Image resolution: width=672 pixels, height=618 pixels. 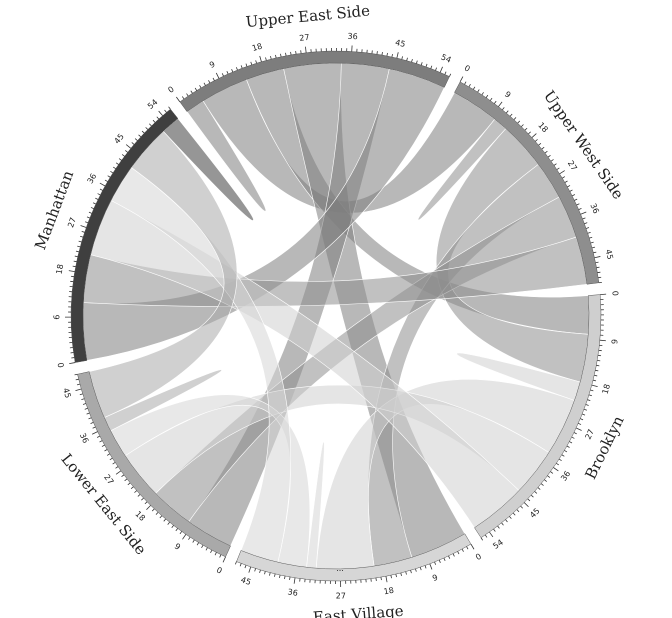 What do you see at coordinates (565, 476) in the screenshot?
I see `tick-label-brooklyn-36: 36` at bounding box center [565, 476].